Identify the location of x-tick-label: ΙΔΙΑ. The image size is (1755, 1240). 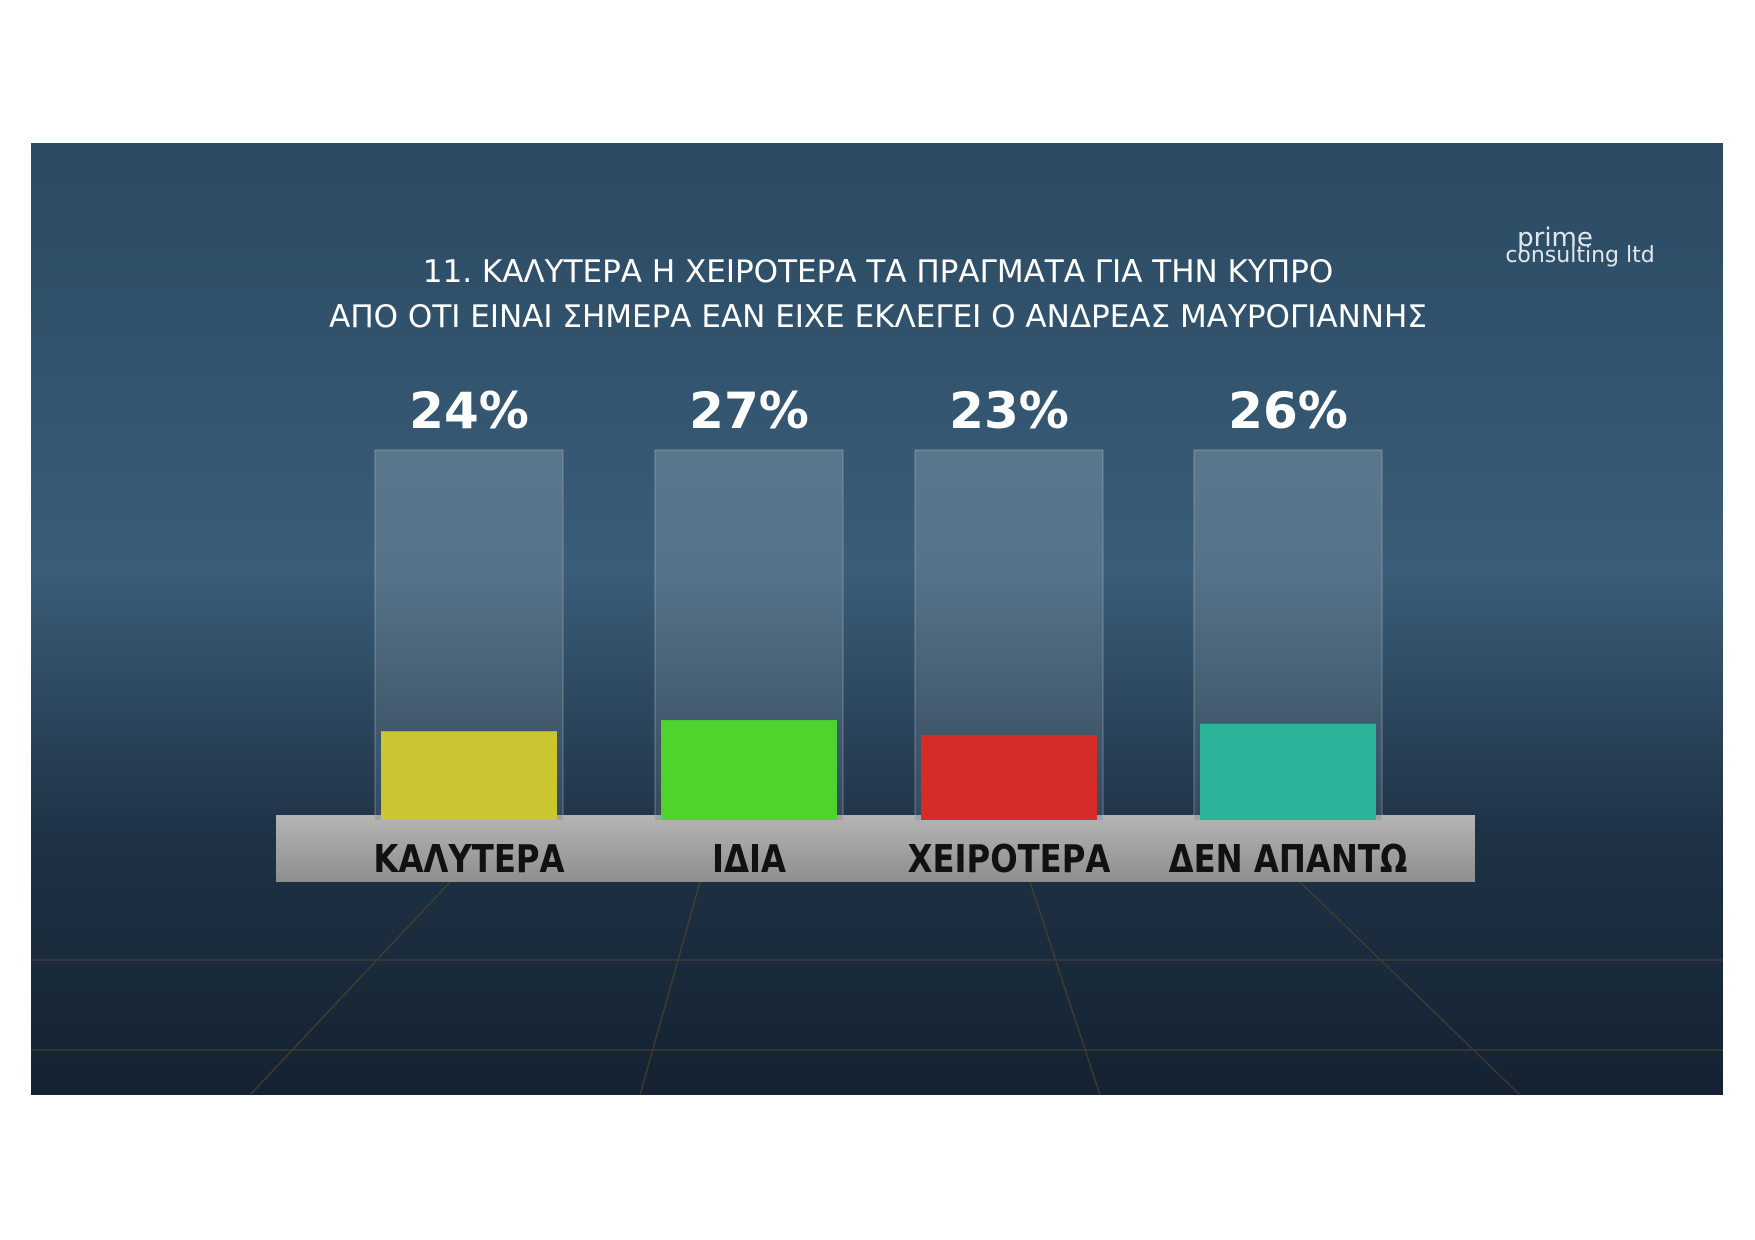
(749, 860).